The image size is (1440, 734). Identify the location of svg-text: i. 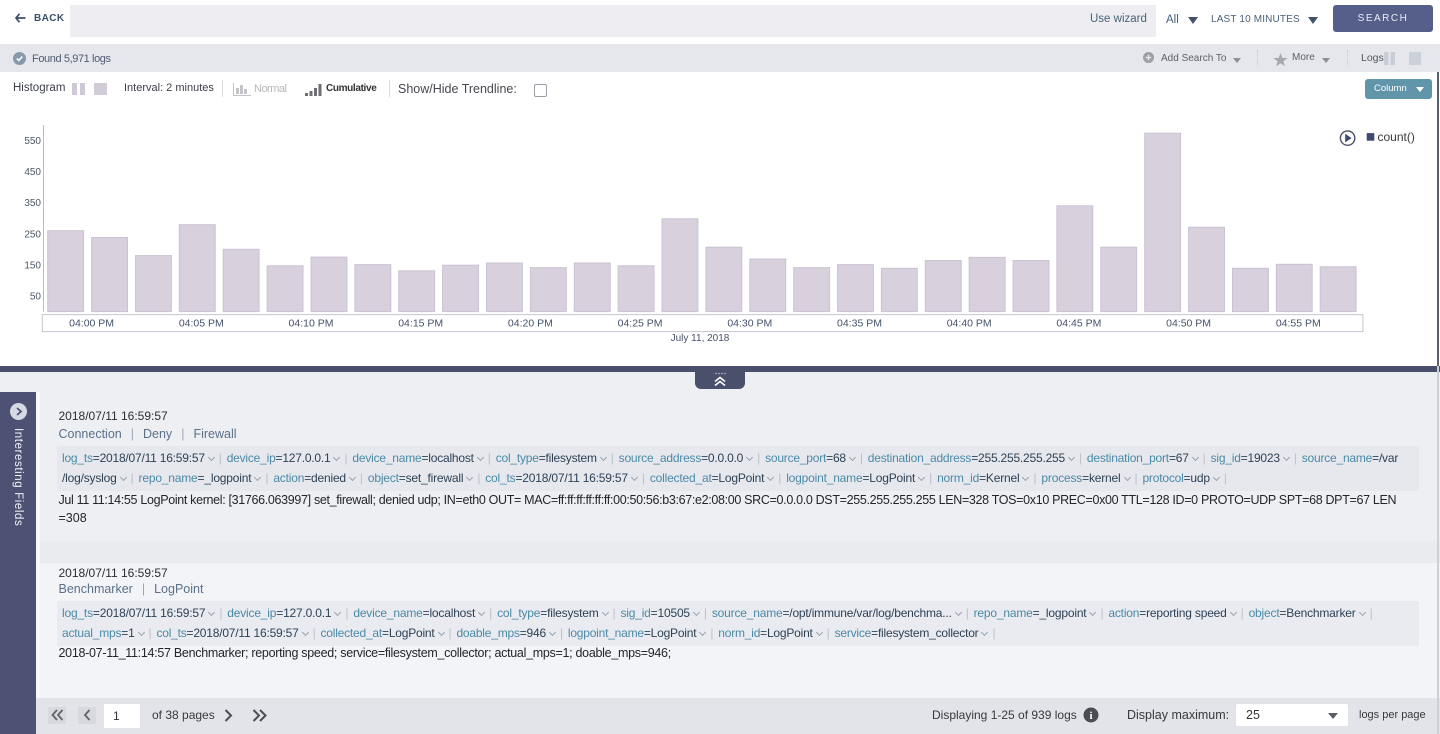
(1090, 716).